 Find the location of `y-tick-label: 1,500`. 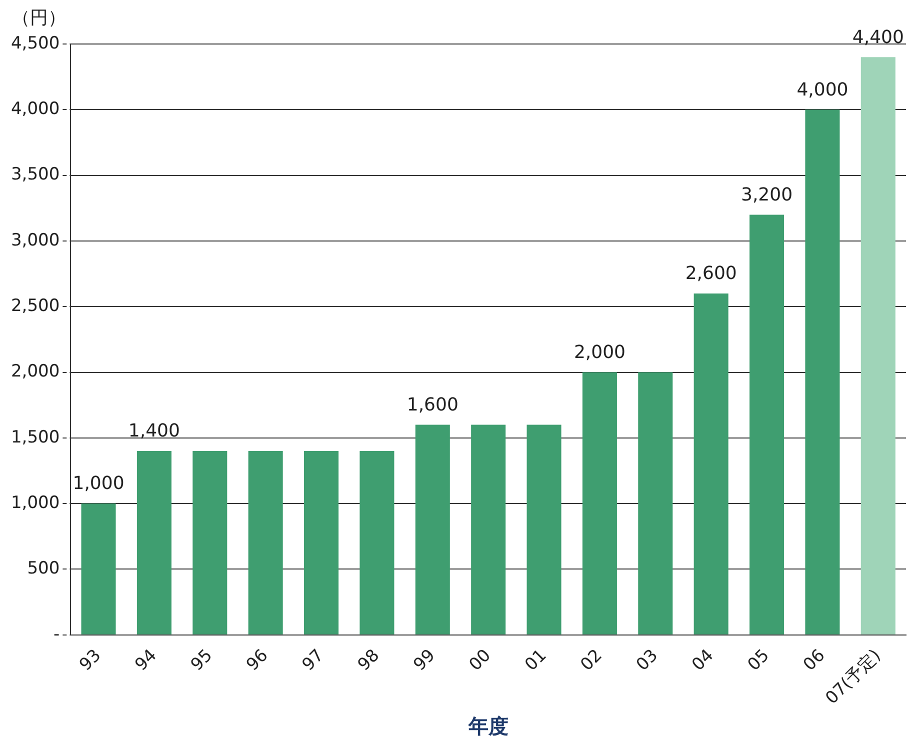

y-tick-label: 1,500 is located at coordinates (35, 437).